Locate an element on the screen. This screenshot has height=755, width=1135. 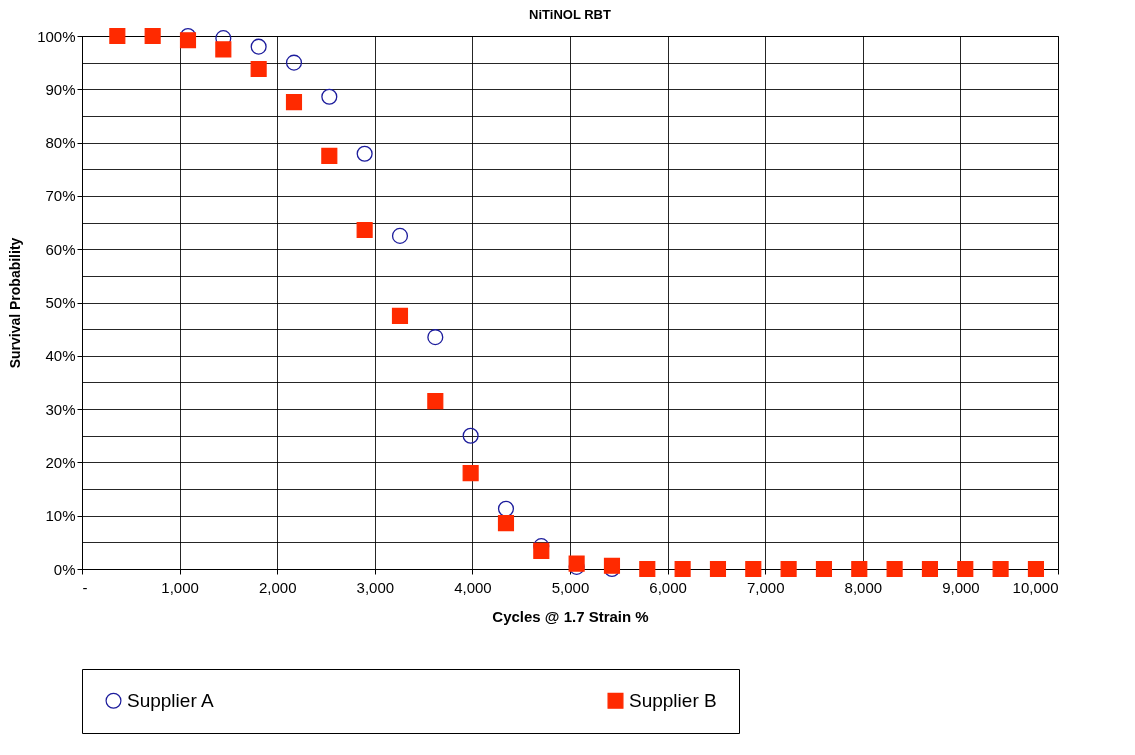
y-tick-label: 10% is located at coordinates (60, 516).